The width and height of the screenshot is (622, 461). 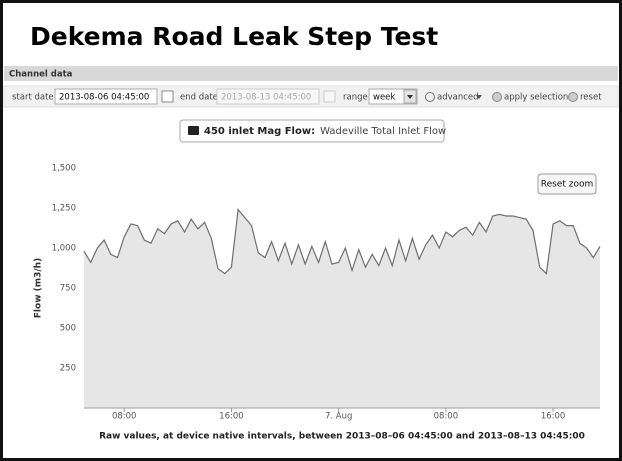 I want to click on legend-swatch, so click(x=193, y=130).